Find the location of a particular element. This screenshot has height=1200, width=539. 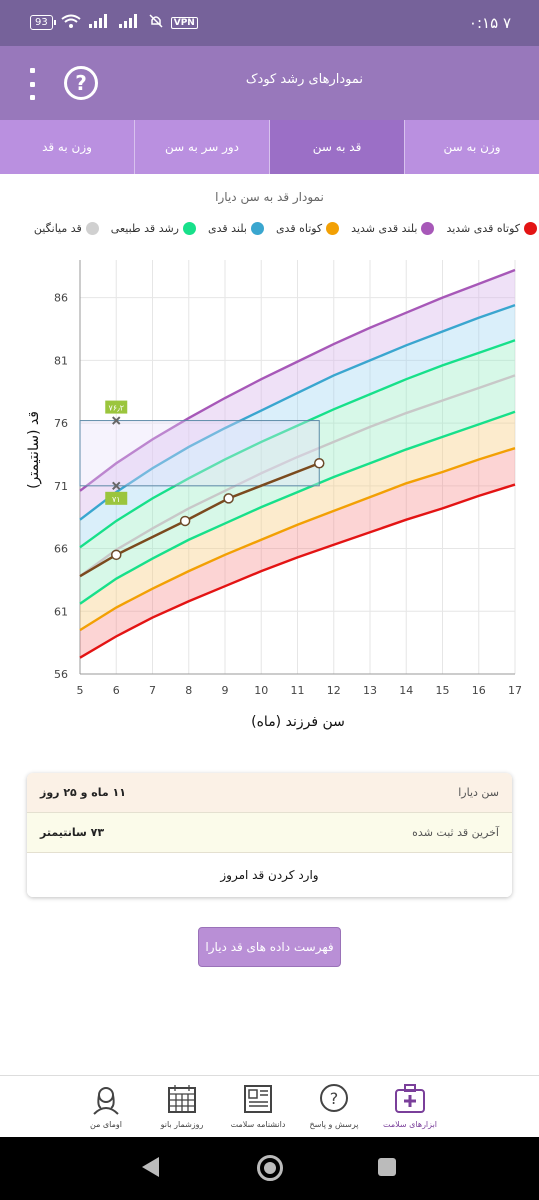

legend-item: بلند قدی شدید is located at coordinates (393, 228).